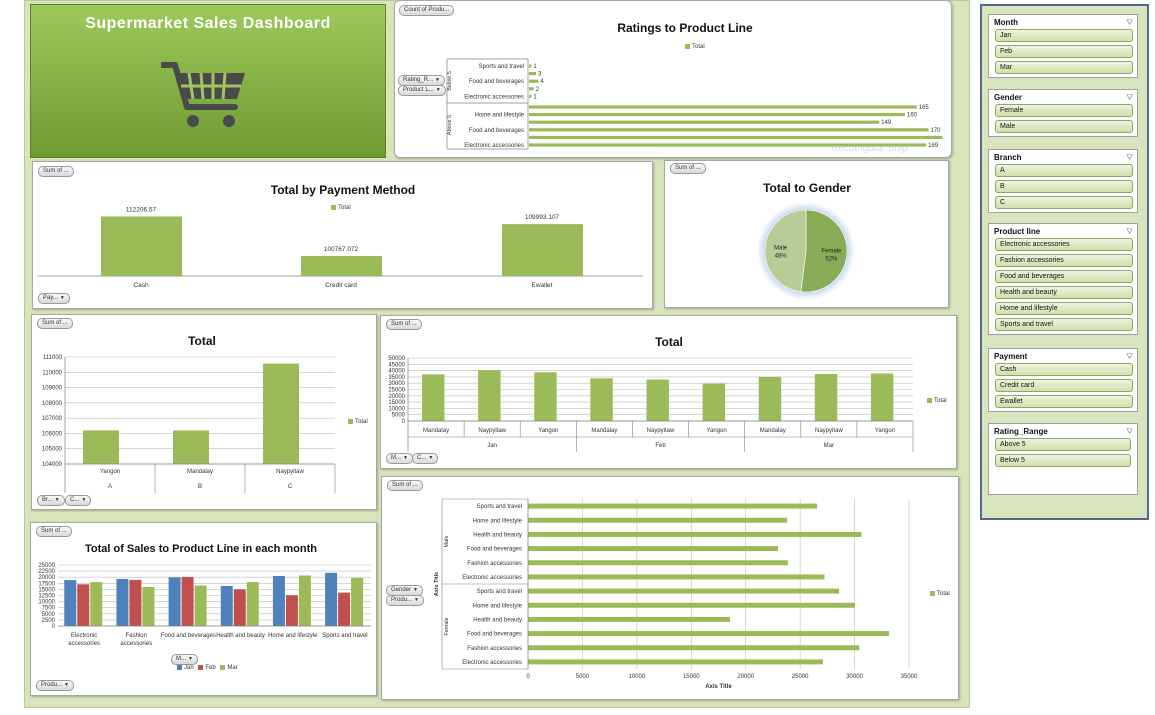 The image size is (1155, 715). I want to click on tick-label: 50000, so click(396, 359).